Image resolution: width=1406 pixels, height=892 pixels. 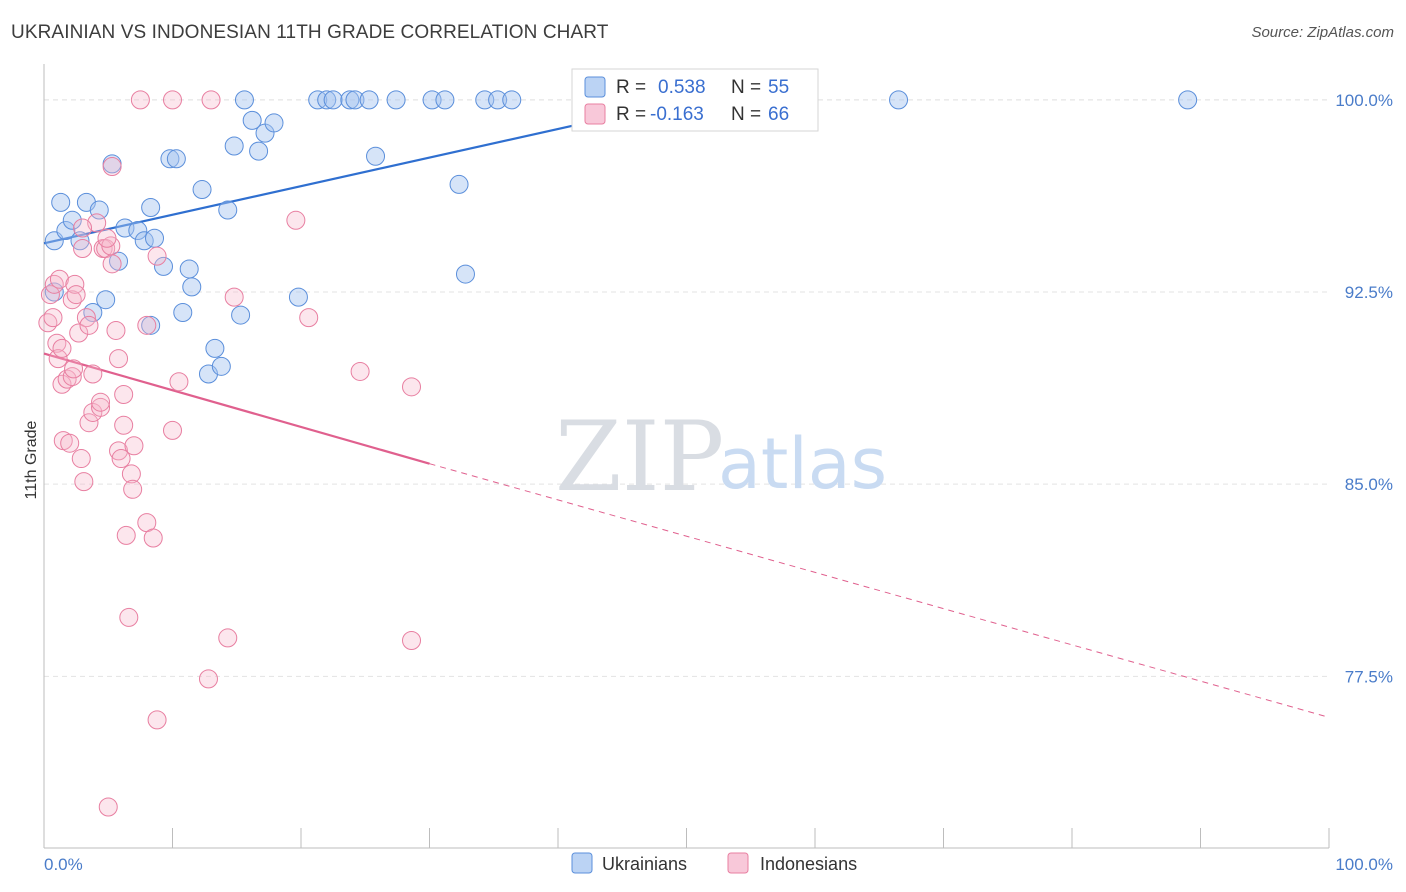 I want to click on bottom-legend-swatch-ukrainians, so click(x=582, y=863).